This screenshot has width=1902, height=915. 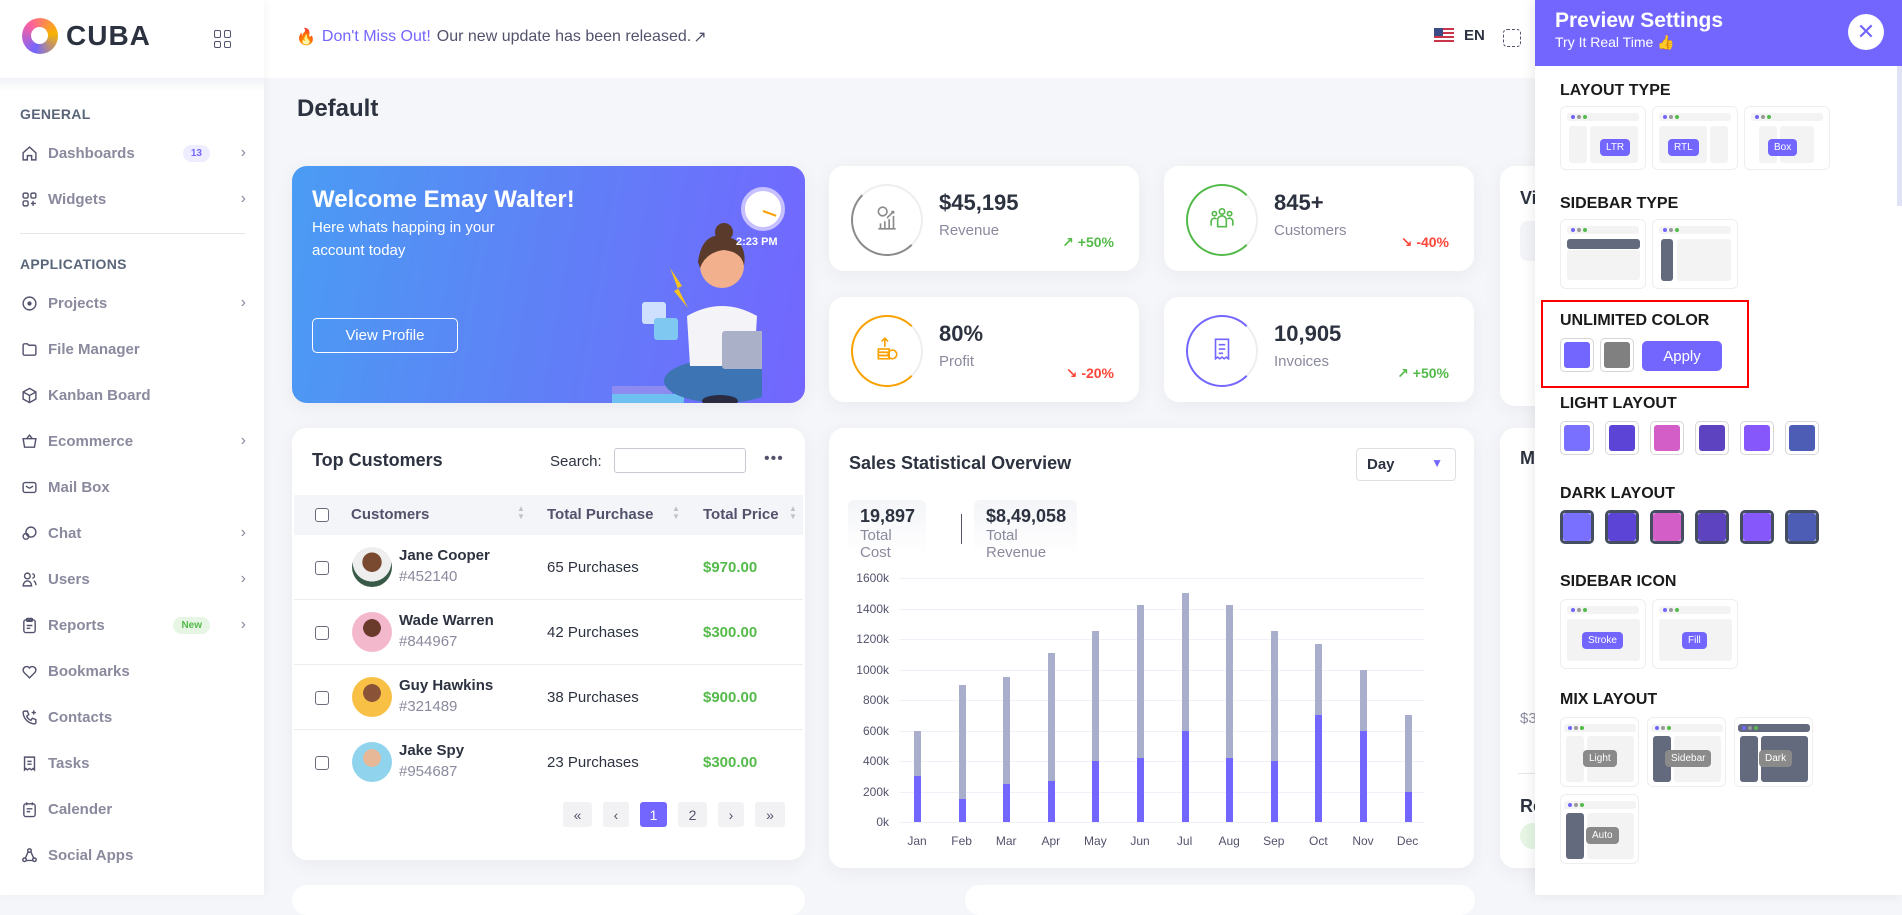 What do you see at coordinates (872, 639) in the screenshot?
I see `y-axis-tick: 1200k` at bounding box center [872, 639].